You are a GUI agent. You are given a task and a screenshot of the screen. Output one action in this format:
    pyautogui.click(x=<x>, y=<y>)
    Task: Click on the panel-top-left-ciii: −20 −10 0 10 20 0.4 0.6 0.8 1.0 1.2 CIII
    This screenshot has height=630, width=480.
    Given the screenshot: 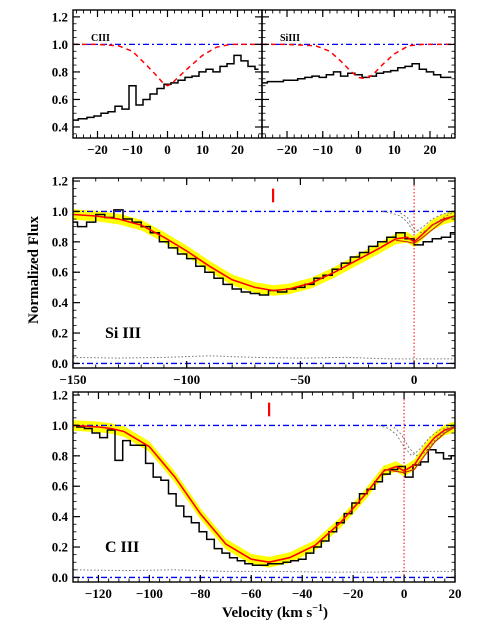 What is the action you would take?
    pyautogui.click(x=157, y=83)
    